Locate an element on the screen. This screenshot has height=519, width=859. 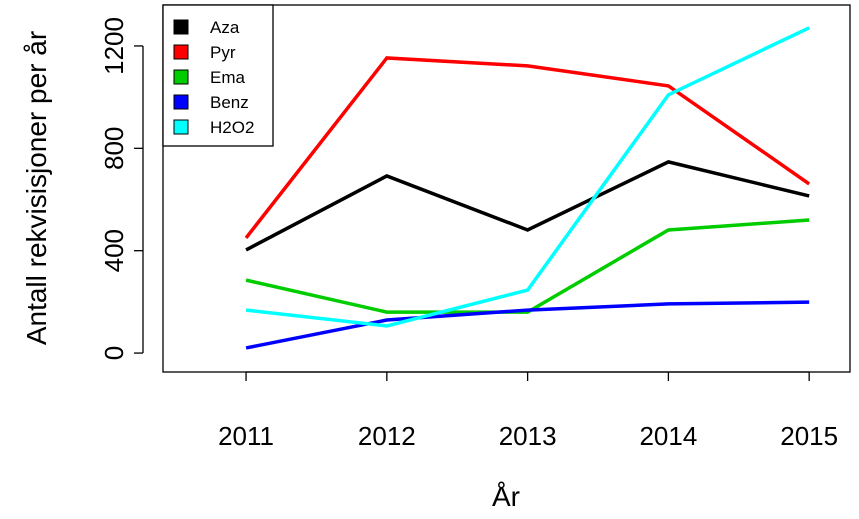
y-tick-label: 800 is located at coordinates (114, 148).